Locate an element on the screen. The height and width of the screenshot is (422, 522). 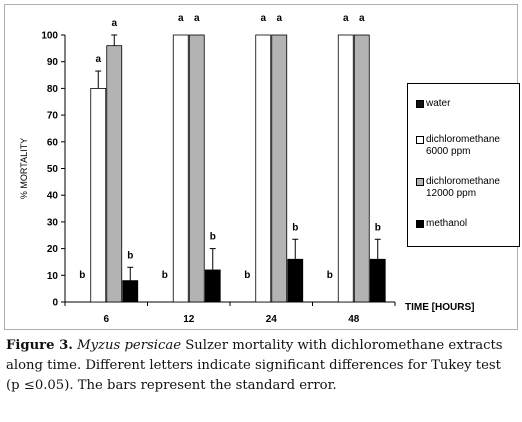
legend-swatch-water is located at coordinates (420, 104).